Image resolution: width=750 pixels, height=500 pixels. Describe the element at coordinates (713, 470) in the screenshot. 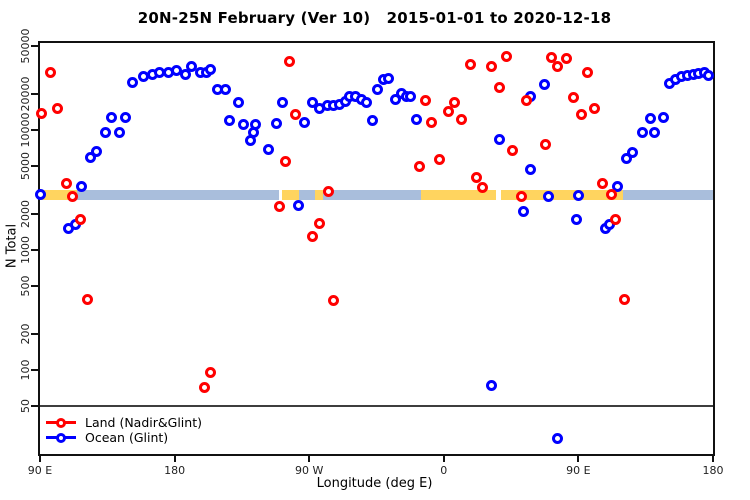

I see `x-tick-label: 180` at that location.